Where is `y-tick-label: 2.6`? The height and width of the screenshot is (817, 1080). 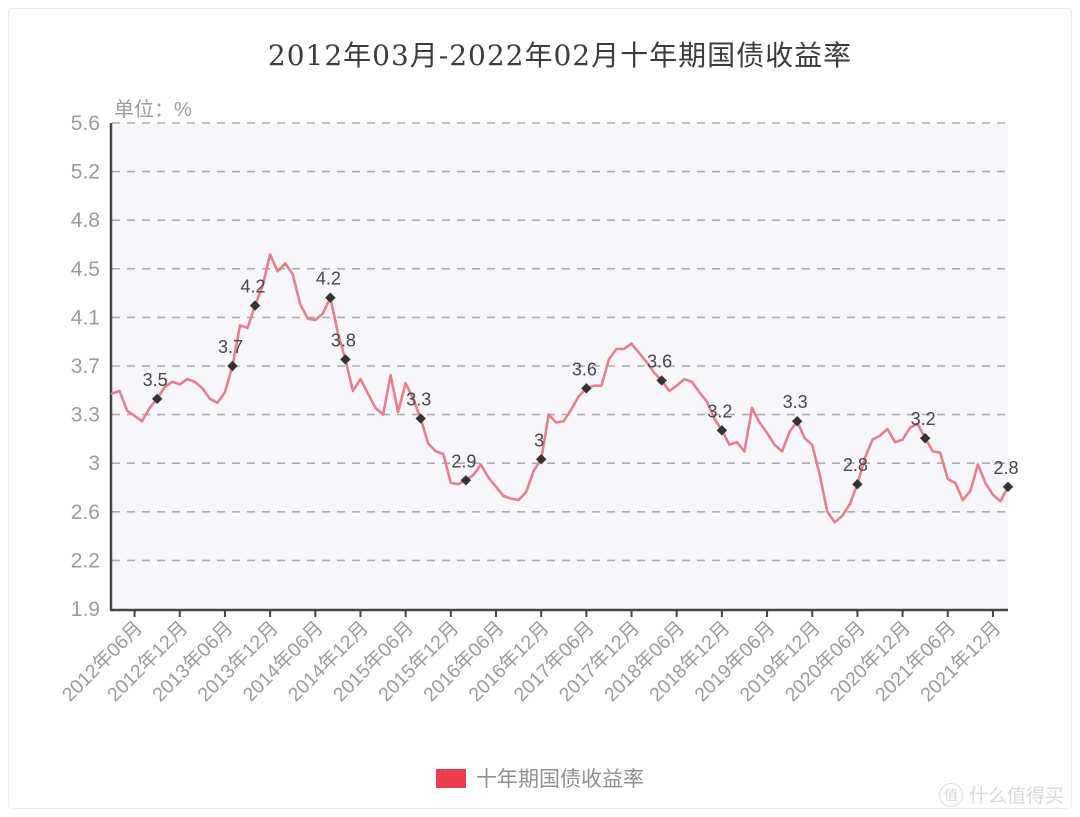 y-tick-label: 2.6 is located at coordinates (85, 512).